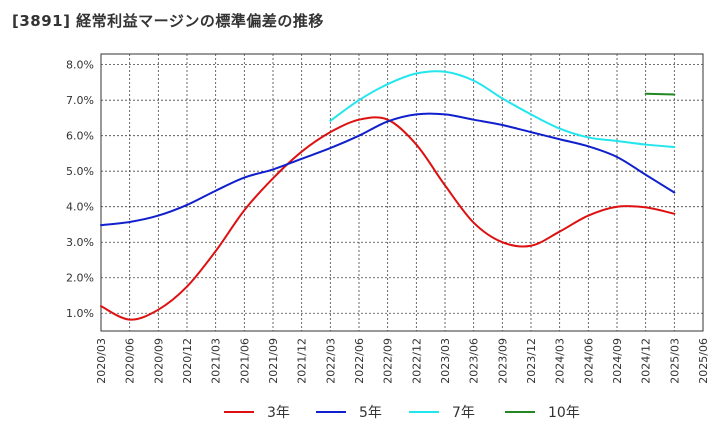 The width and height of the screenshot is (720, 440). What do you see at coordinates (474, 361) in the screenshot?
I see `x-tick-label: 2023/06` at bounding box center [474, 361].